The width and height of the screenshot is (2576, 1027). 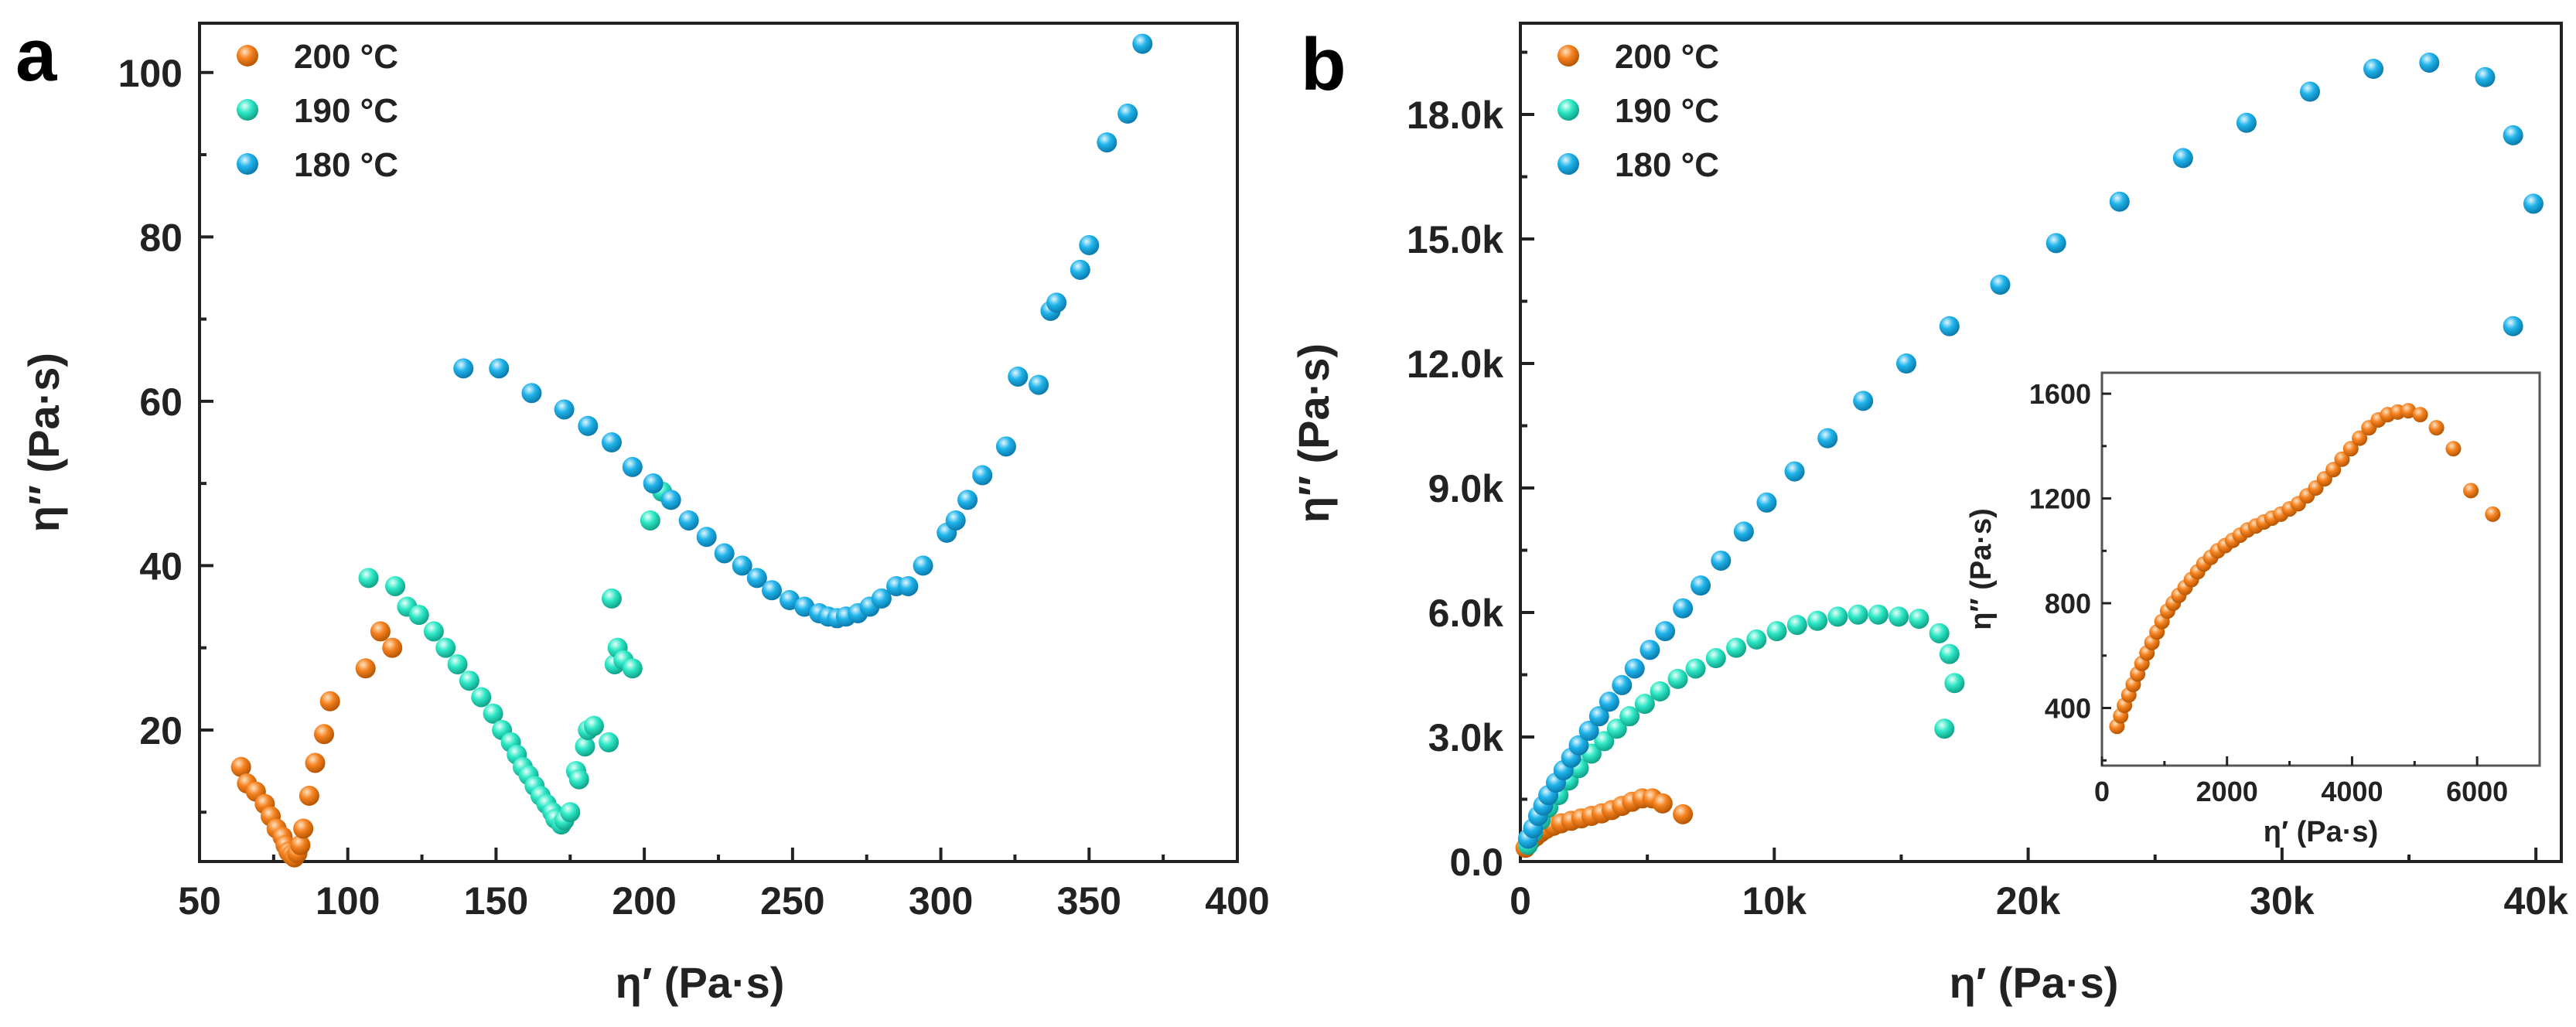 What do you see at coordinates (1667, 165) in the screenshot?
I see `legend-label-180c: 180 °C` at bounding box center [1667, 165].